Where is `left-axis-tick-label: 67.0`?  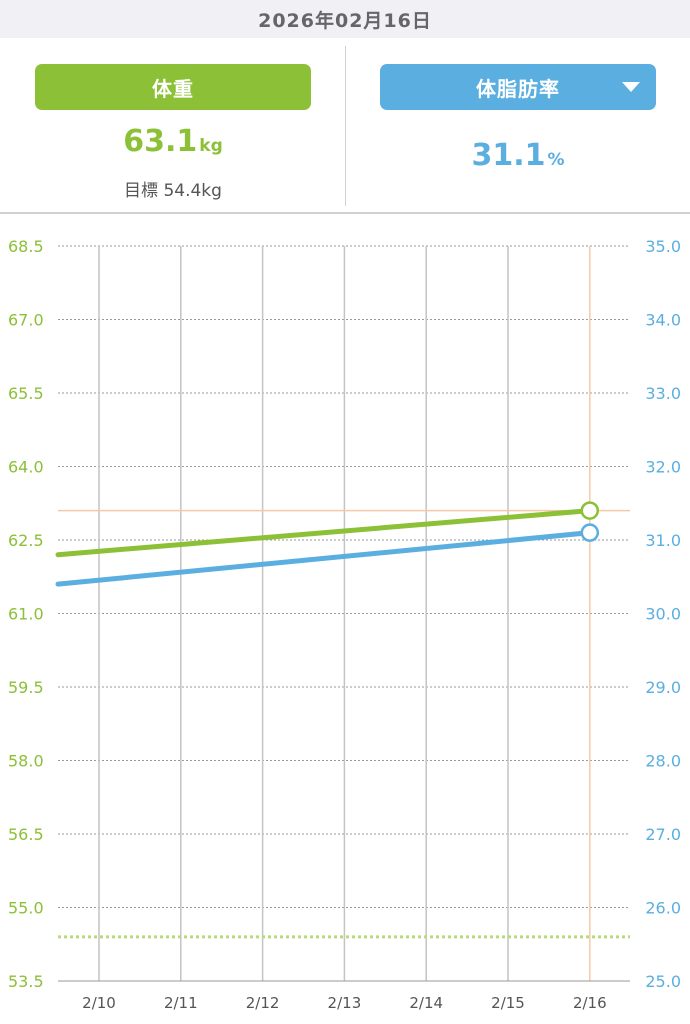 left-axis-tick-label: 67.0 is located at coordinates (26, 320).